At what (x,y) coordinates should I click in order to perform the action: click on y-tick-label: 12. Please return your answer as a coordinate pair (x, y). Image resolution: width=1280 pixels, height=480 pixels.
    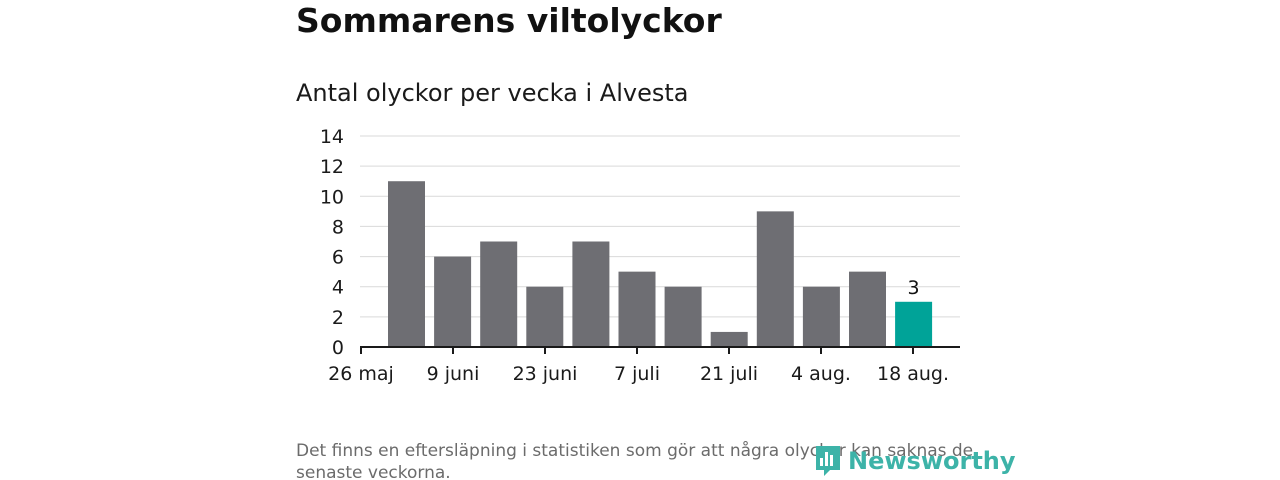
    Looking at the image, I should click on (332, 167).